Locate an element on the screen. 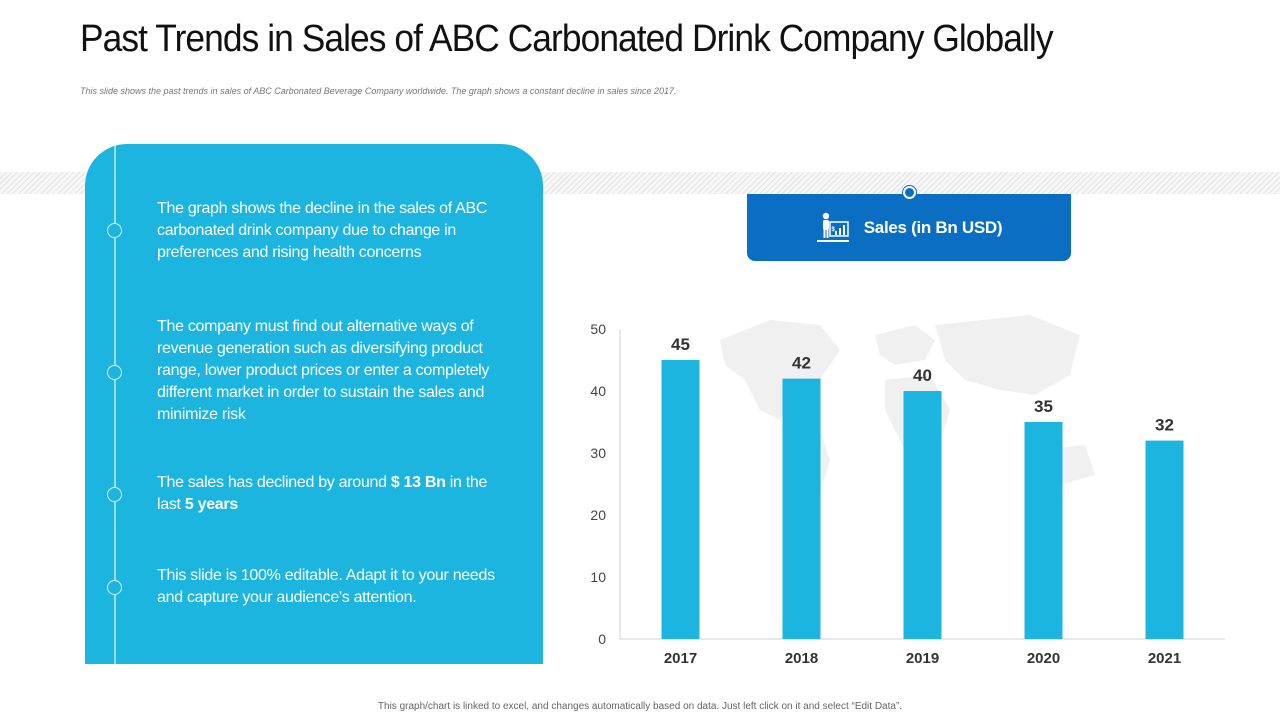 The image size is (1280, 720). insight-point-3-text: in the last is located at coordinates (322, 493).